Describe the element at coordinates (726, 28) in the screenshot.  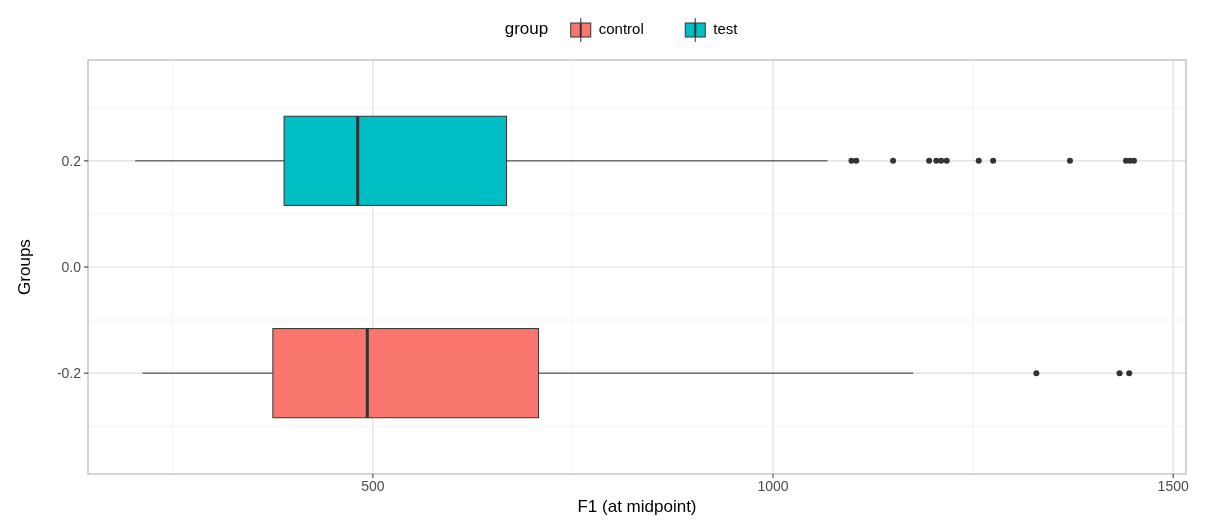
I see `legend-label: test` at that location.